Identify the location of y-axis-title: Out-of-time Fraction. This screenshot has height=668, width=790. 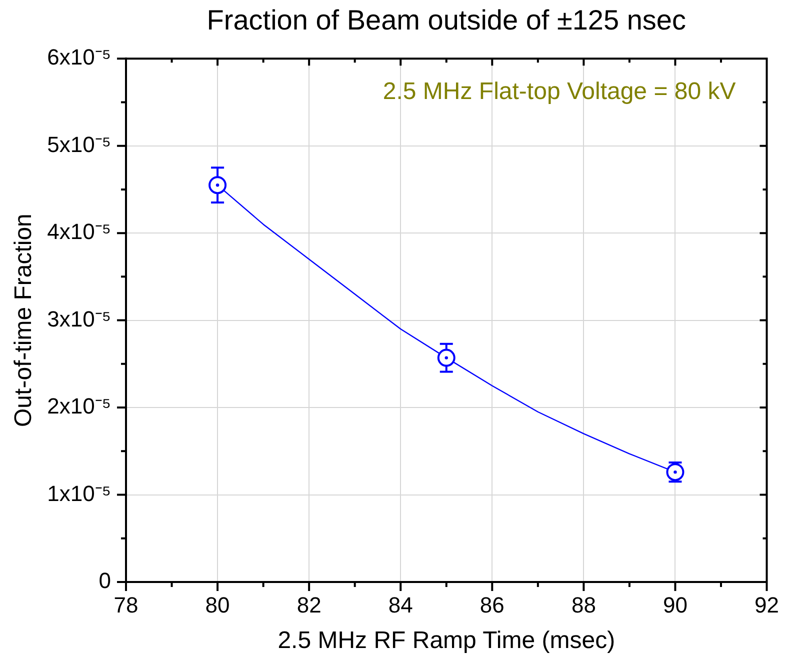
(24, 320).